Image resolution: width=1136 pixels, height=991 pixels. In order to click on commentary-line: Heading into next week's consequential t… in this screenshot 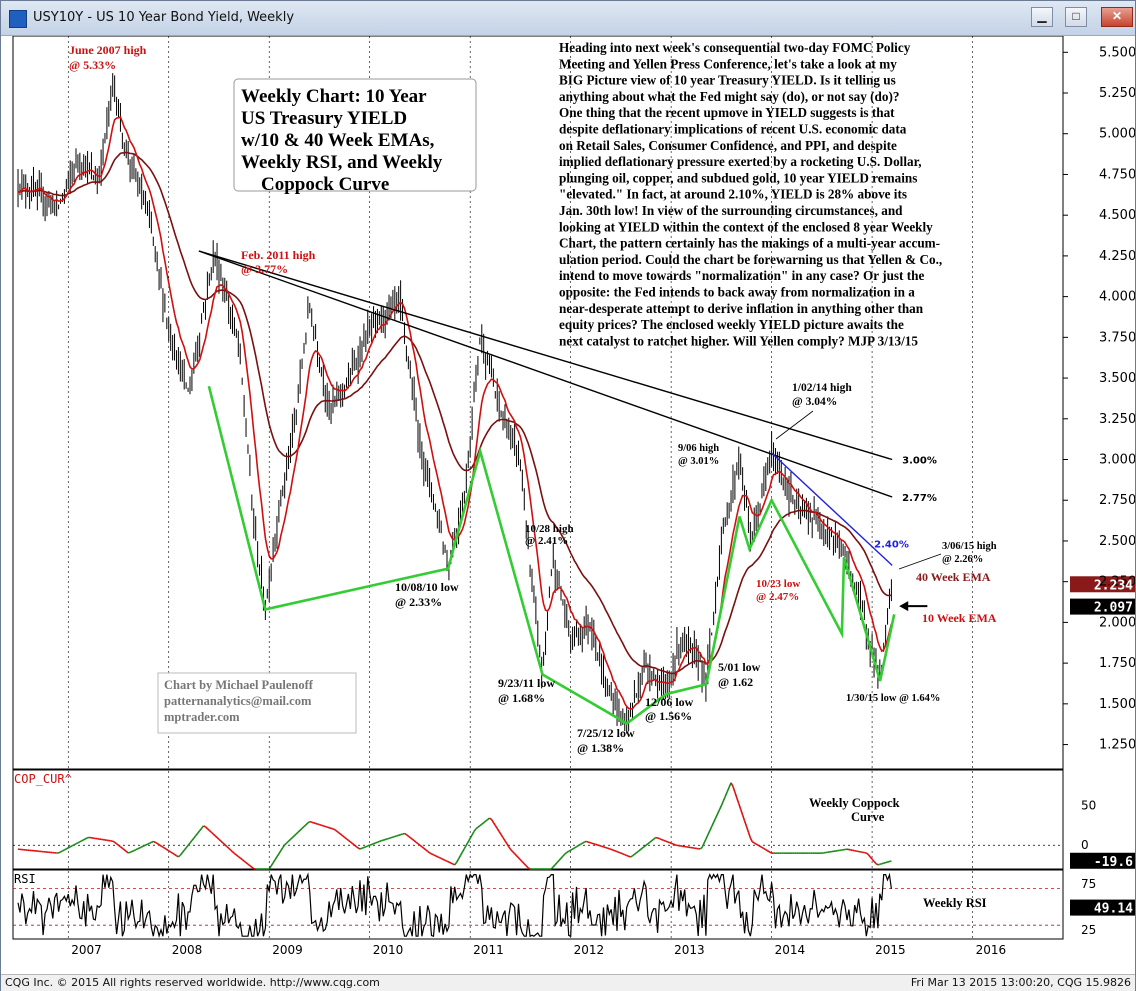, I will do `click(735, 47)`.